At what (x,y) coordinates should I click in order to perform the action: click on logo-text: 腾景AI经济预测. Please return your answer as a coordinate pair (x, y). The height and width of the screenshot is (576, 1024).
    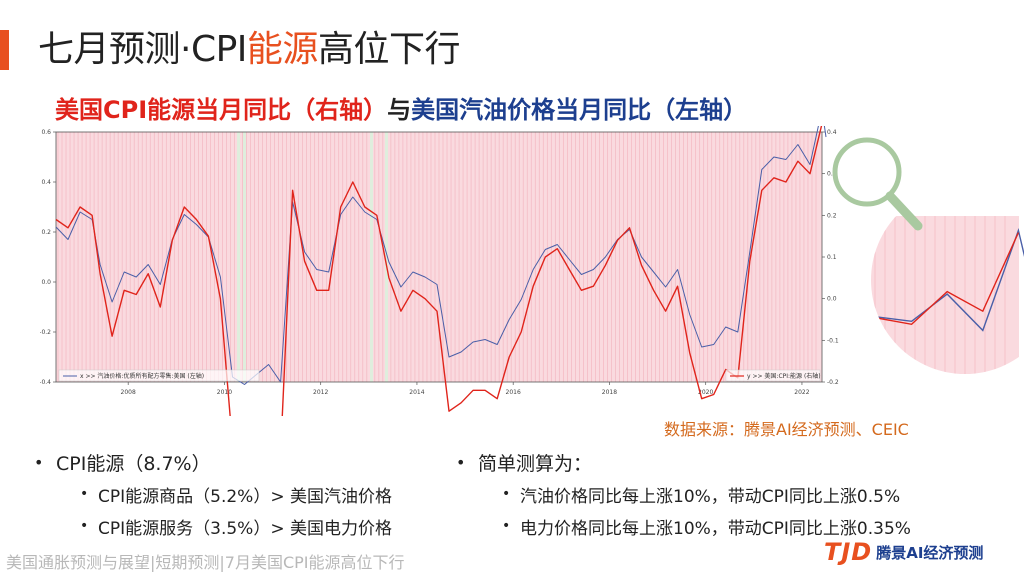
    Looking at the image, I should click on (930, 552).